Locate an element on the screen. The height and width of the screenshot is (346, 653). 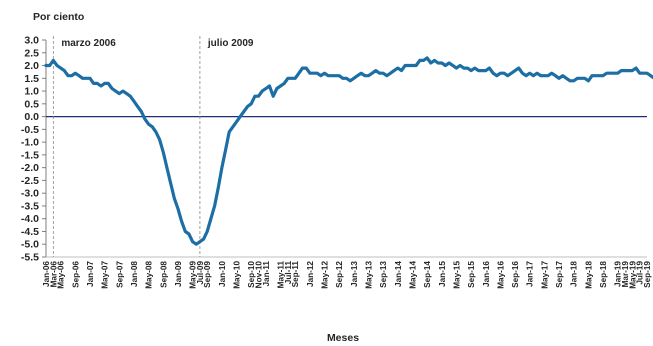
x-tick-label: Jan-10 is located at coordinates (222, 274).